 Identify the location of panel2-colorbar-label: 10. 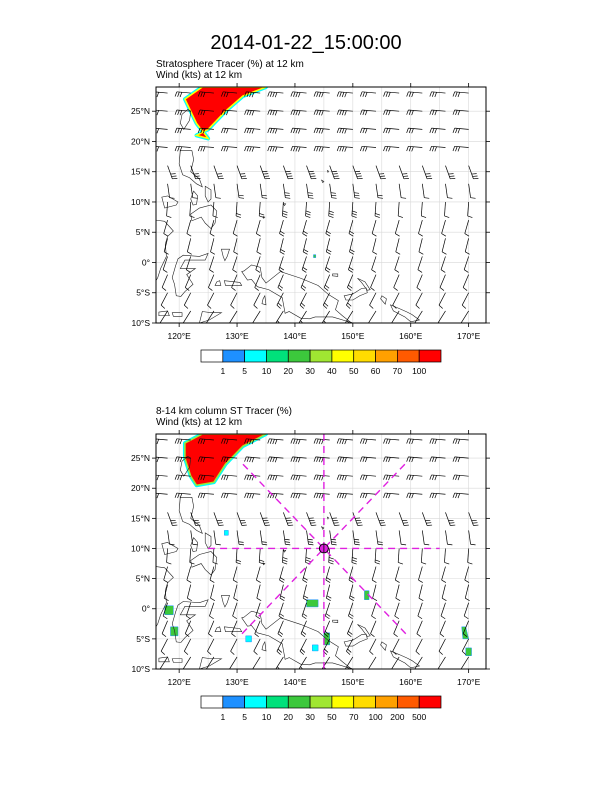
(267, 717).